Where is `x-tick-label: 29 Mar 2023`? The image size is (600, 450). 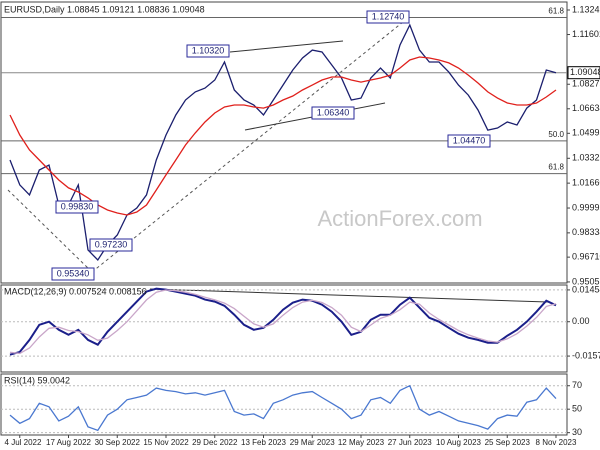
x-tick-label: 29 Mar 2023 is located at coordinates (312, 442).